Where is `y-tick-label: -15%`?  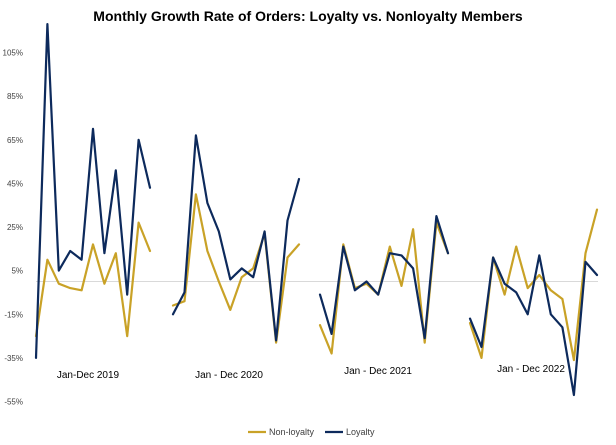 y-tick-label: -15% is located at coordinates (13, 314).